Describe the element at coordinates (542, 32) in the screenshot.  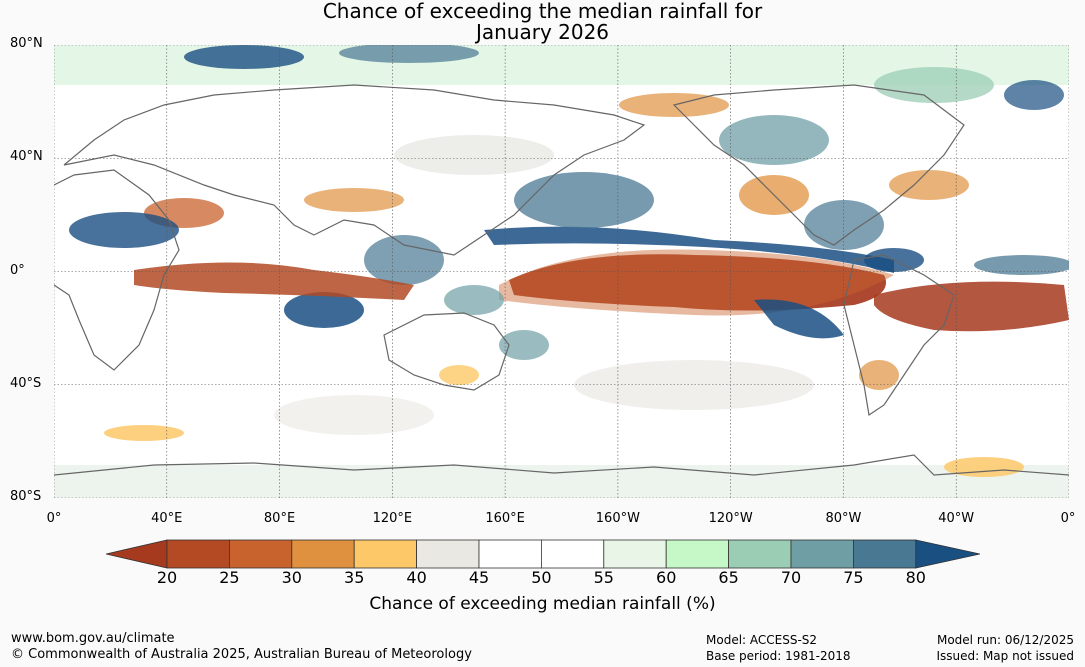
I see `map-title-line-2: January 2026` at that location.